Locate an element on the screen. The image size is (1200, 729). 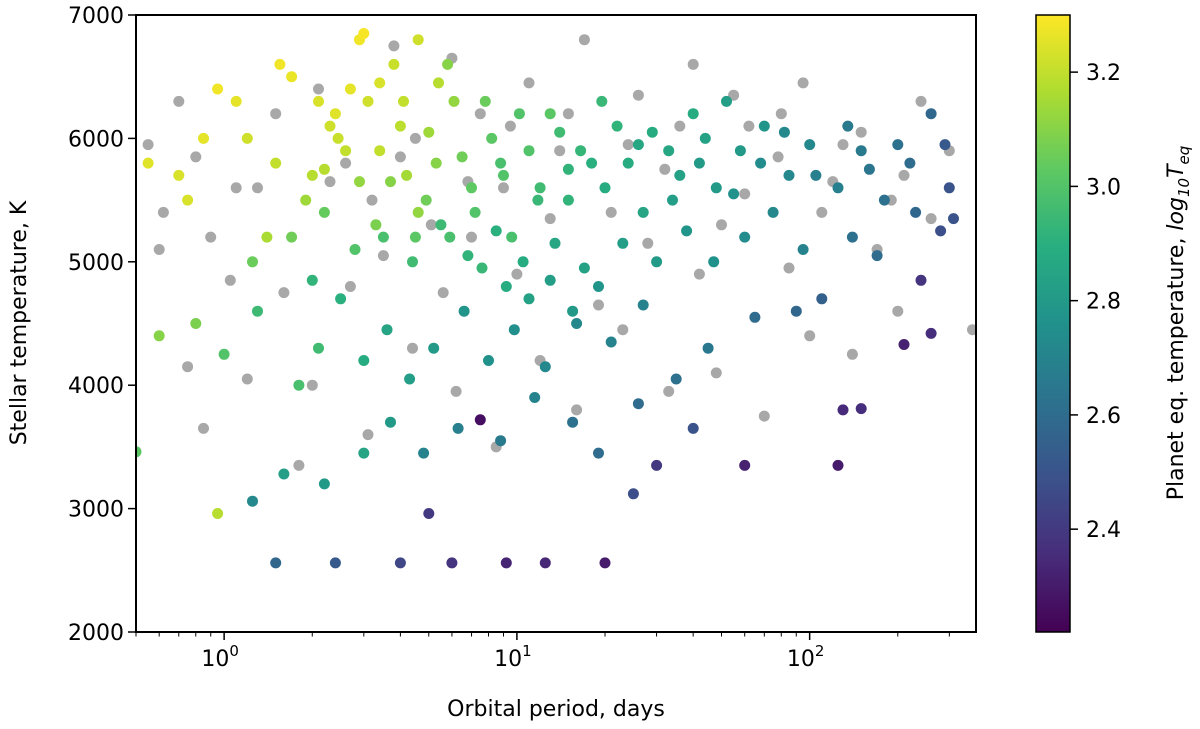
y-tick-label: 6000 is located at coordinates (96, 139).